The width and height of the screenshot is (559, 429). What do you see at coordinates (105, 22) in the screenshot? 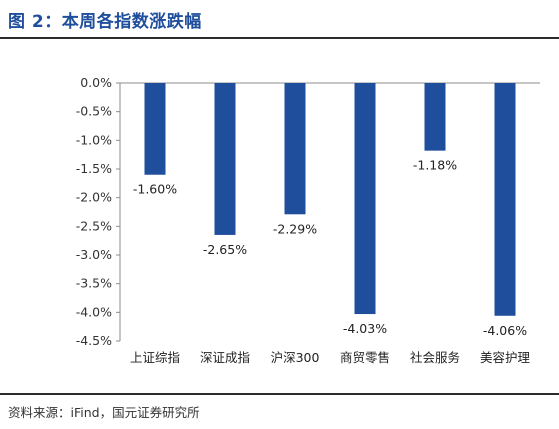
I see `figure-title: 图 2：本周各指数涨跌幅` at bounding box center [105, 22].